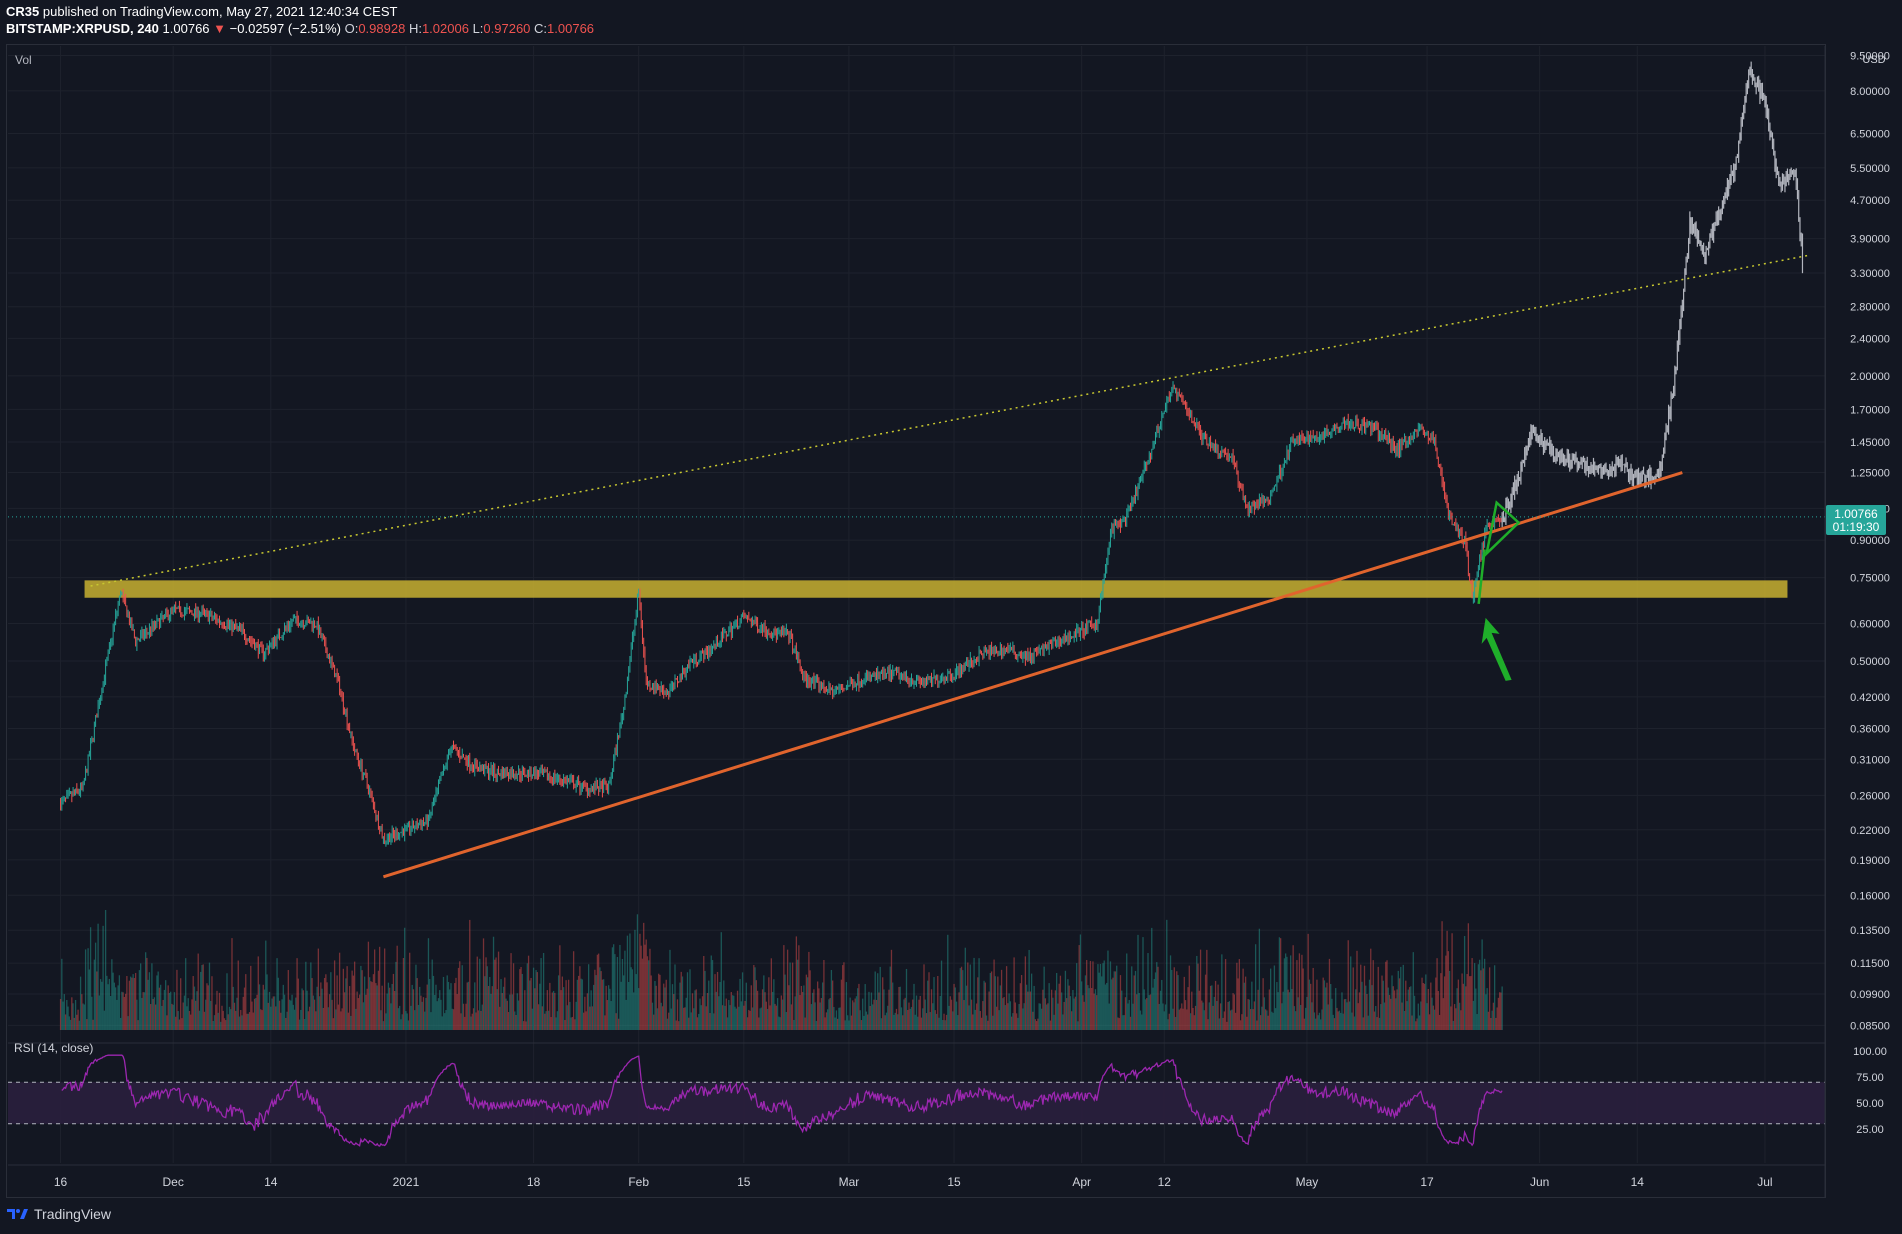 This screenshot has width=1902, height=1234. I want to click on price-tick-label: 0.50000, so click(1870, 662).